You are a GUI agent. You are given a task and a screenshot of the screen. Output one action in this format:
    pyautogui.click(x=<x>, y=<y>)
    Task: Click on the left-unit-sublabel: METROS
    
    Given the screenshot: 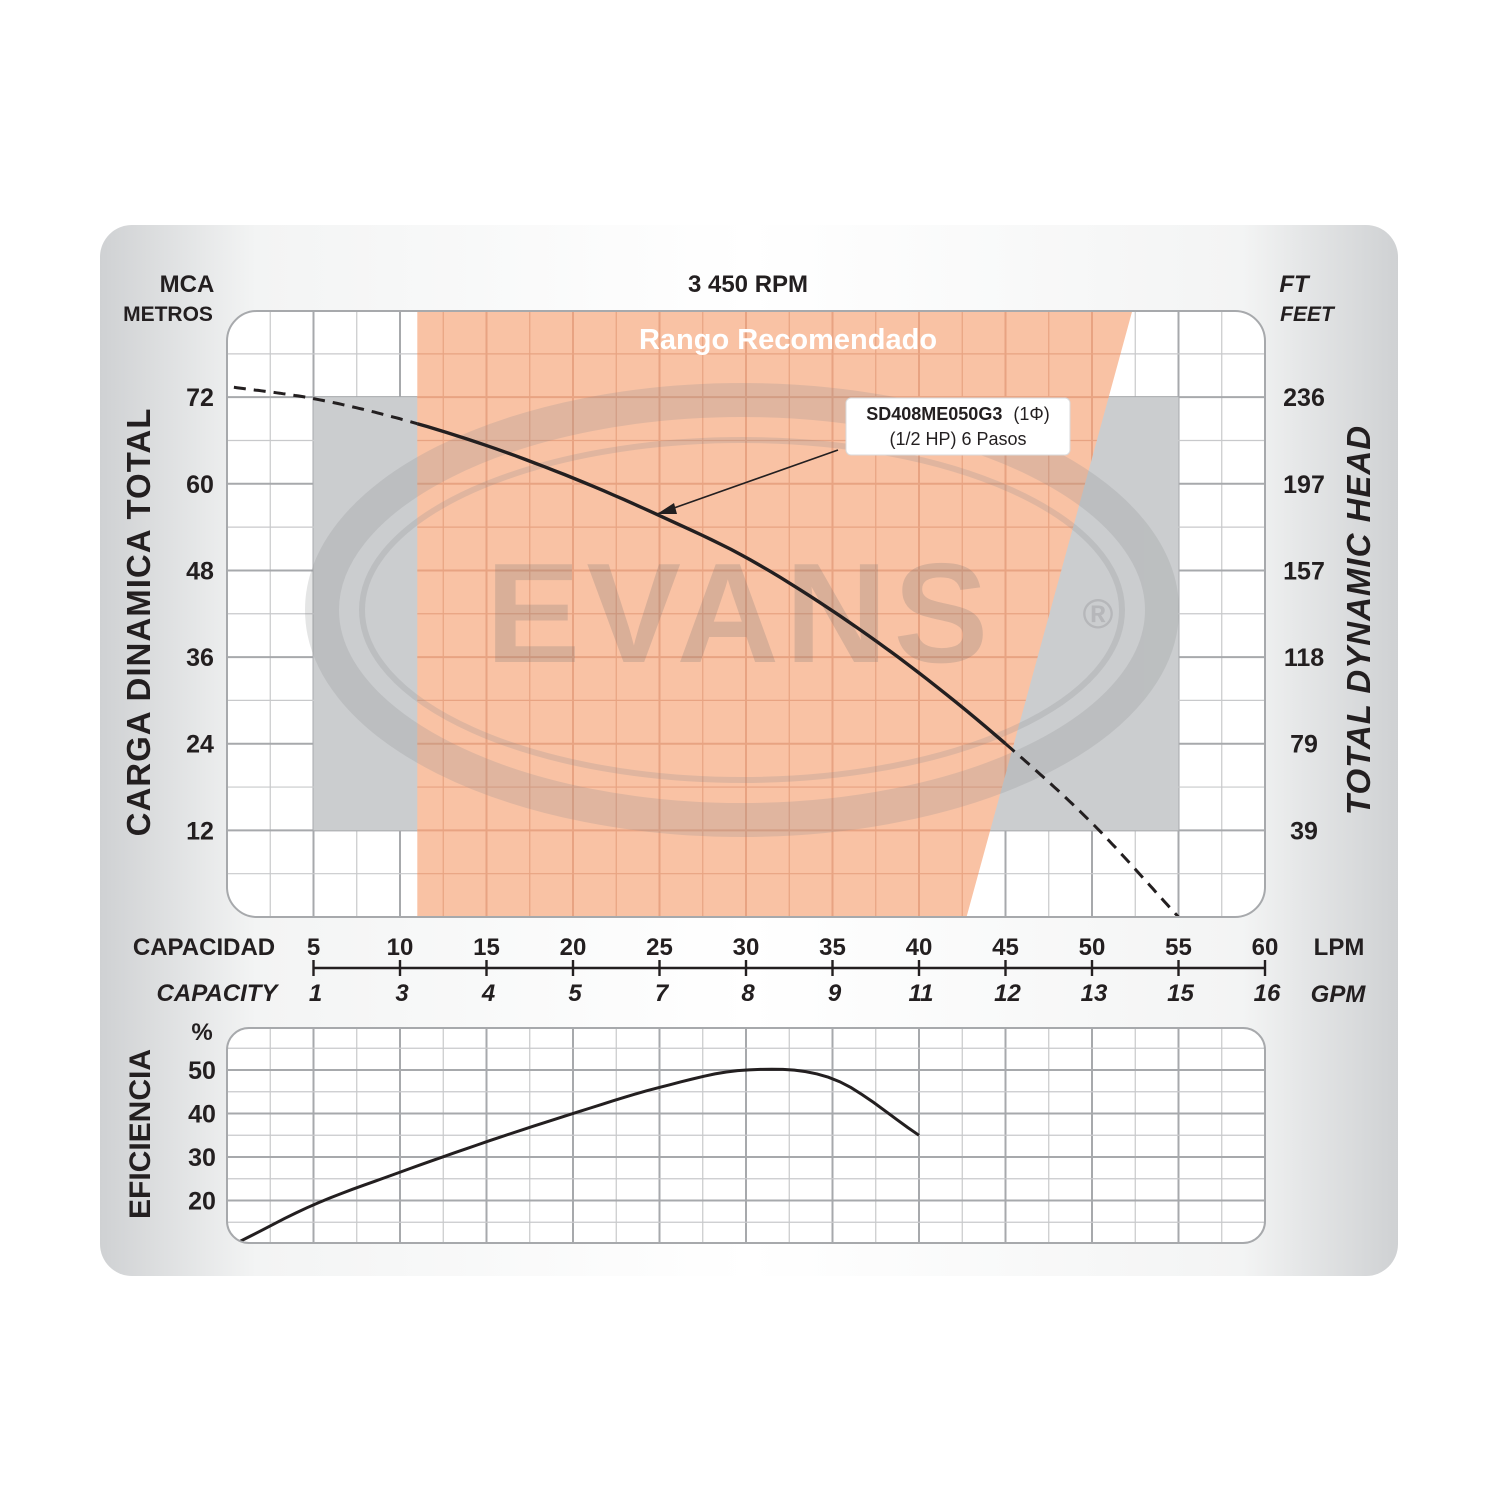 What is the action you would take?
    pyautogui.click(x=168, y=314)
    